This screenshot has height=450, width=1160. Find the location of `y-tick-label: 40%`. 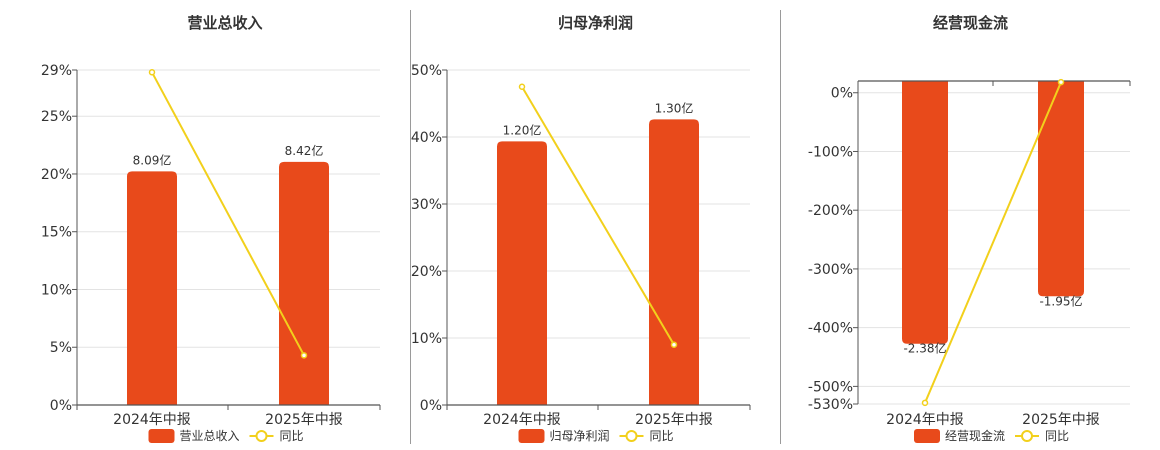

y-tick-label: 40% is located at coordinates (426, 138).